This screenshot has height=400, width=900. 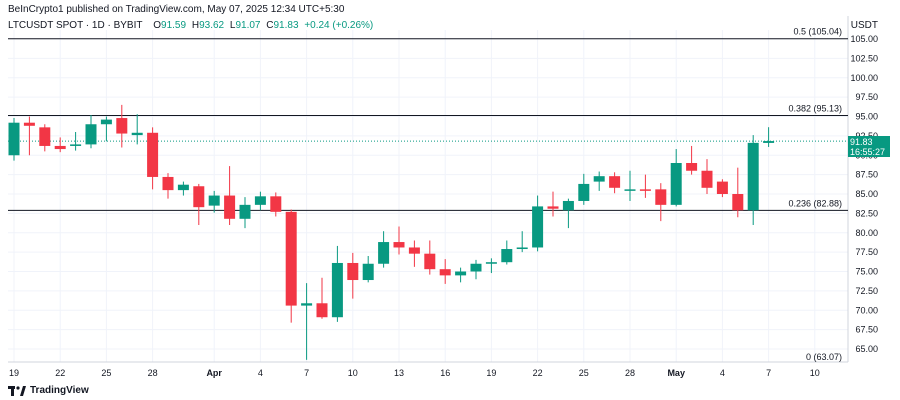 What do you see at coordinates (817, 32) in the screenshot?
I see `fib-label: 0.5 (105.04)` at bounding box center [817, 32].